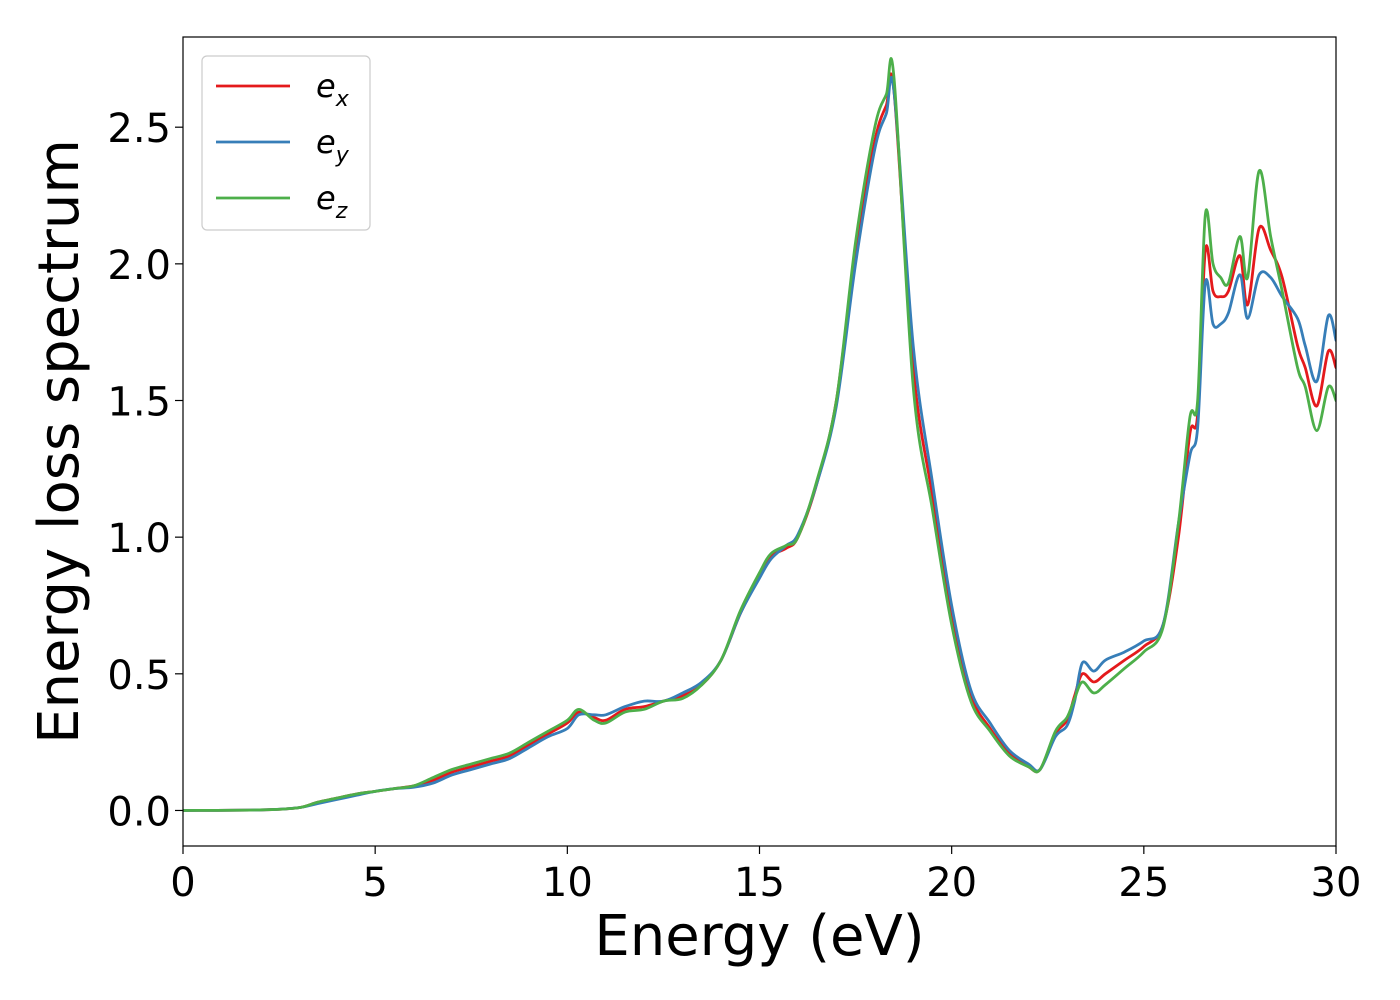 This screenshot has width=1400, height=1000. Describe the element at coordinates (759, 883) in the screenshot. I see `x-tick-label: 15` at that location.